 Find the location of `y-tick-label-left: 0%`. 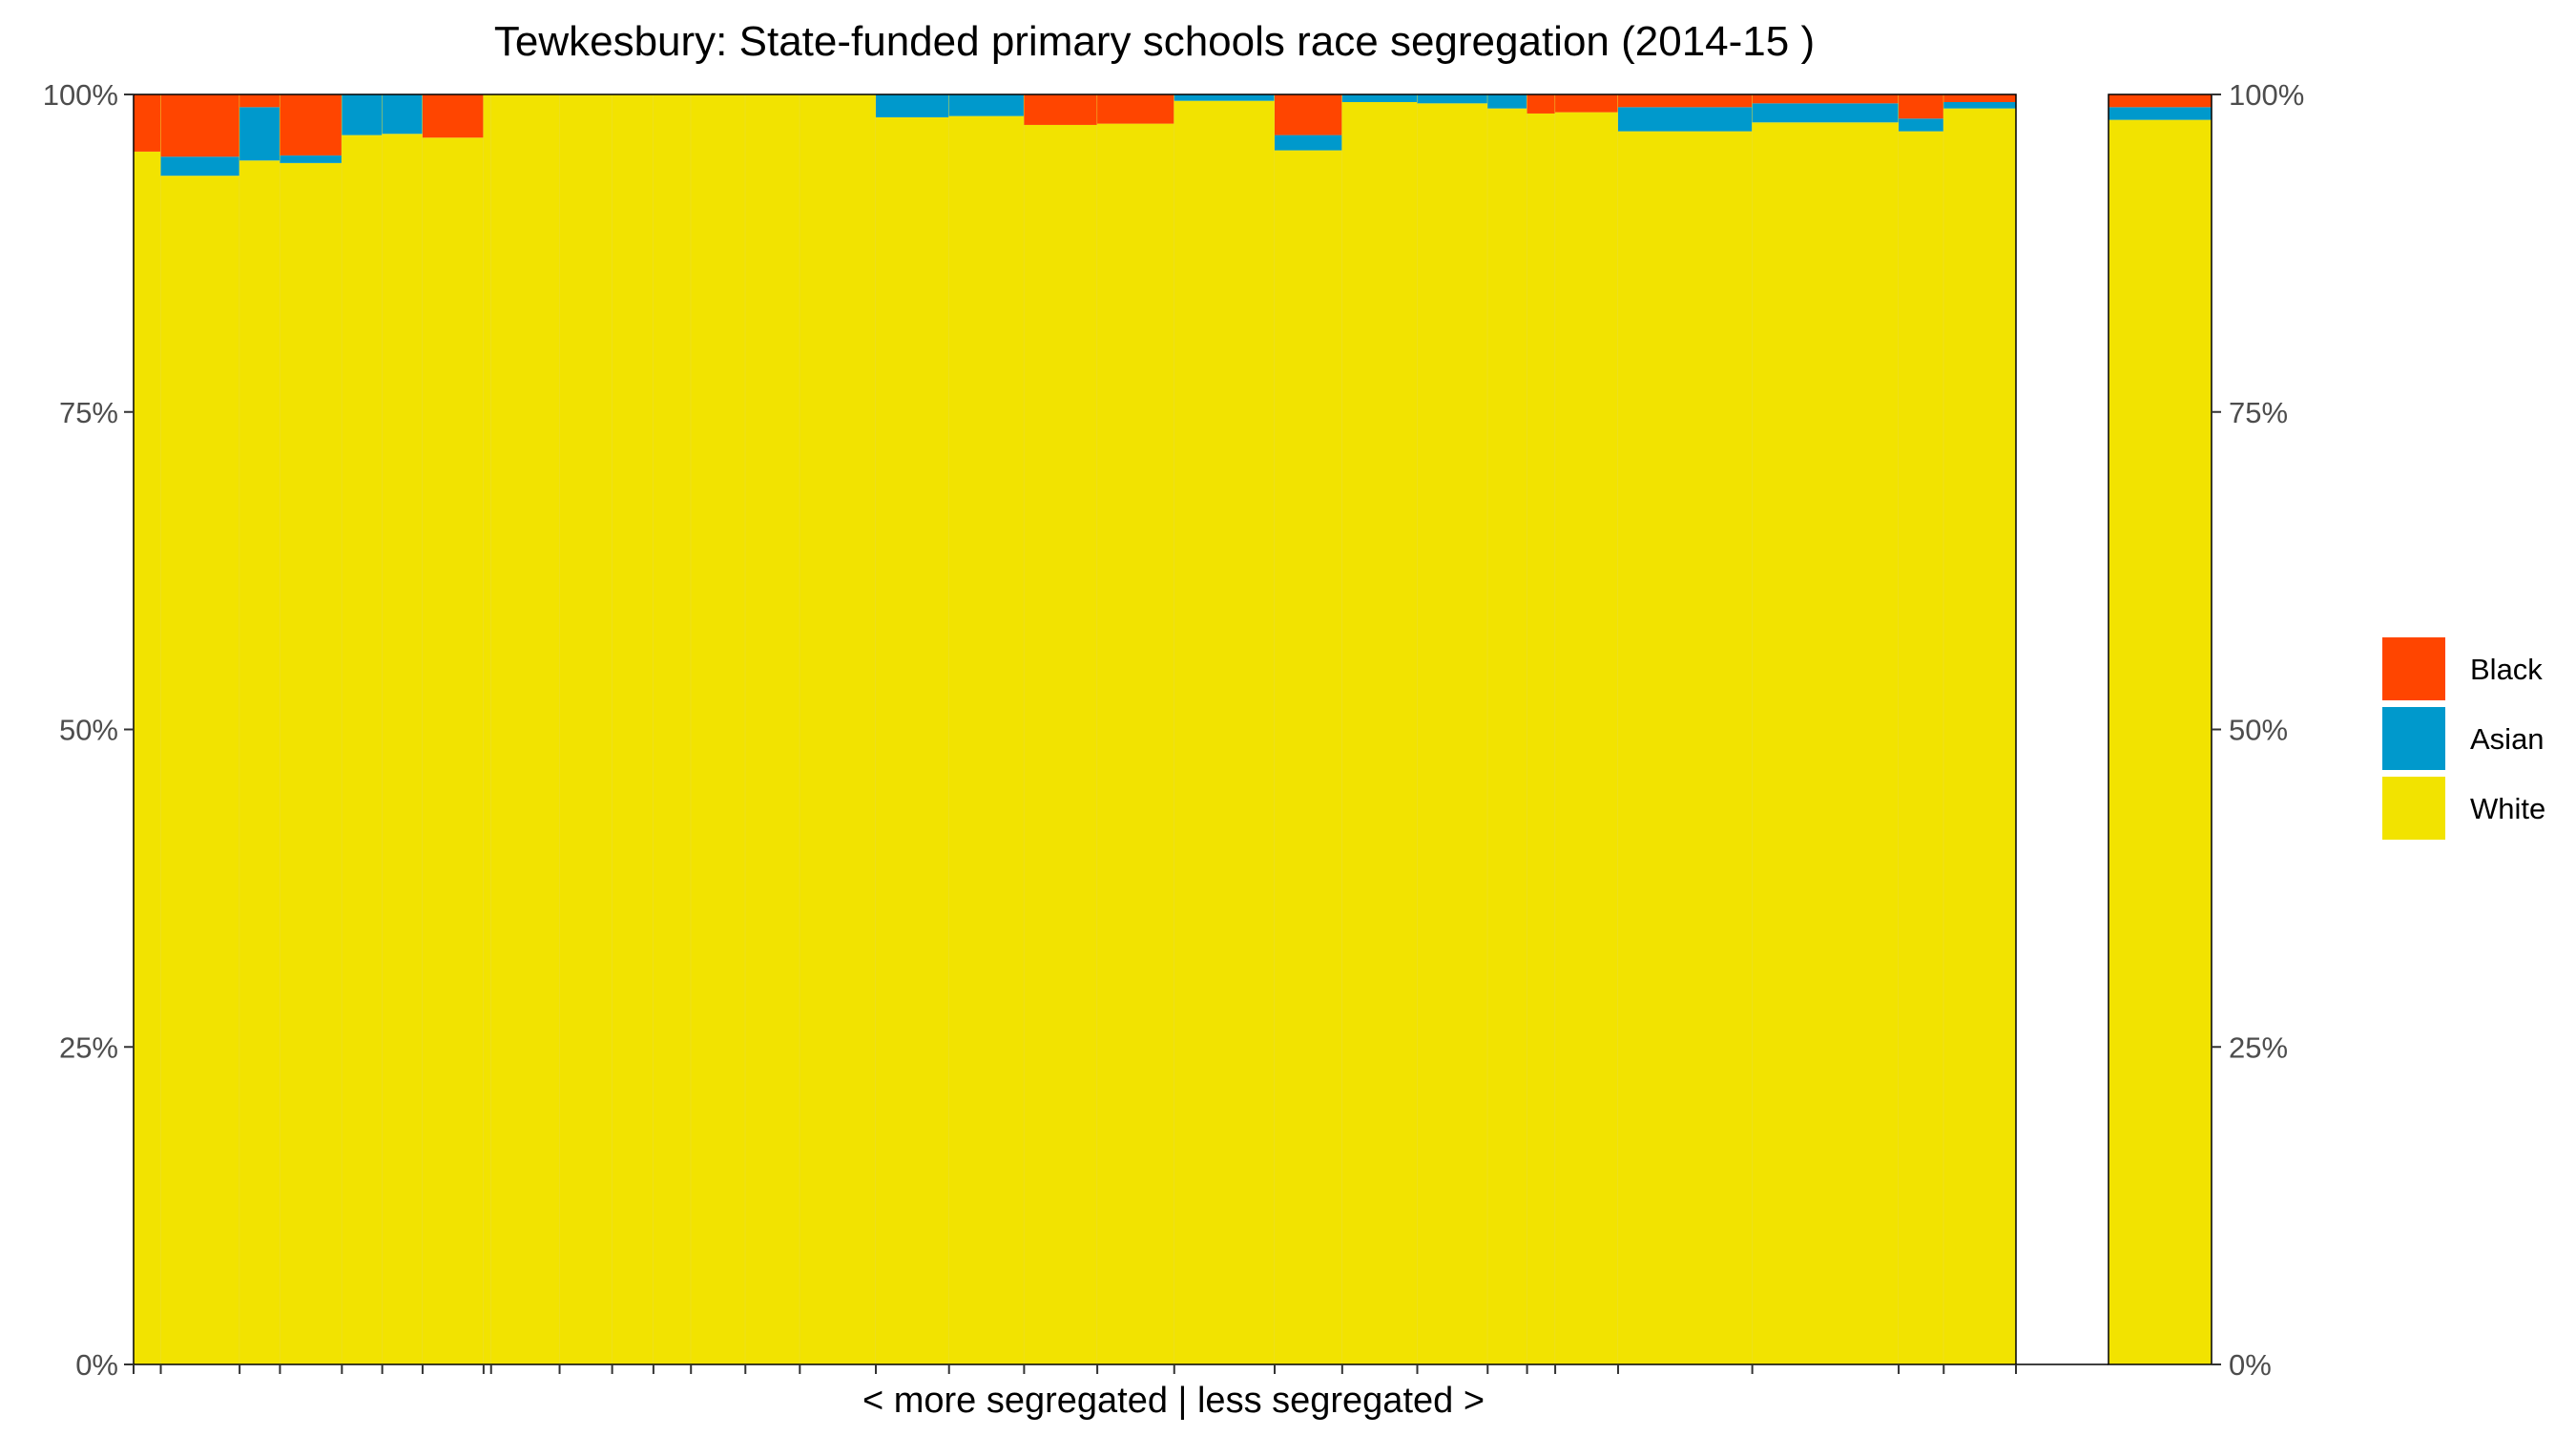

y-tick-label-left: 0% is located at coordinates (96, 1365).